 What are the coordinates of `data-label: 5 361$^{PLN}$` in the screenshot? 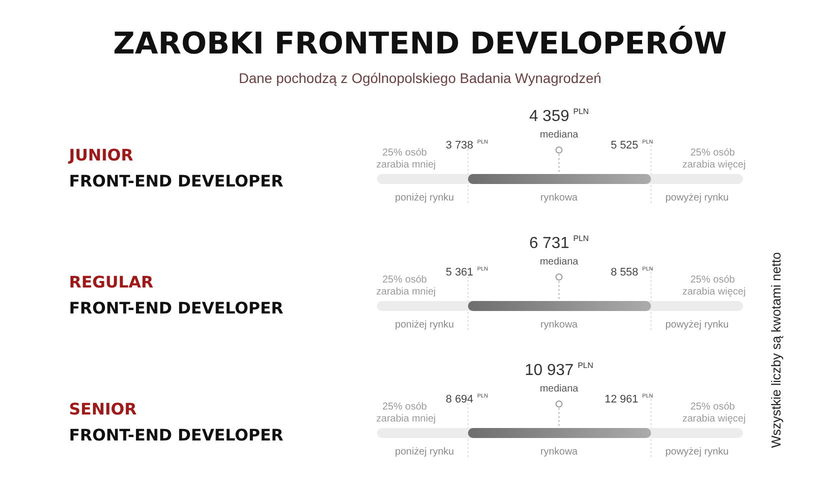 It's located at (467, 272).